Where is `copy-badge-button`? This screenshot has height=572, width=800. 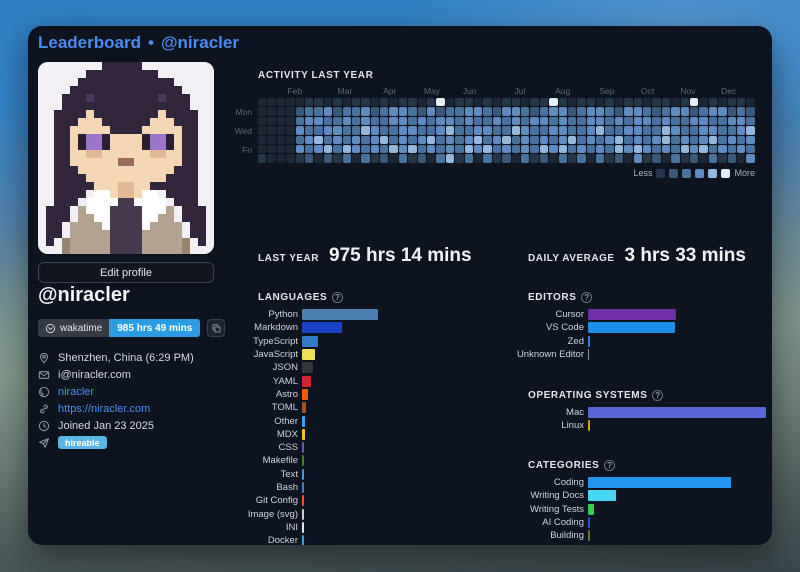
copy-badge-button is located at coordinates (216, 328).